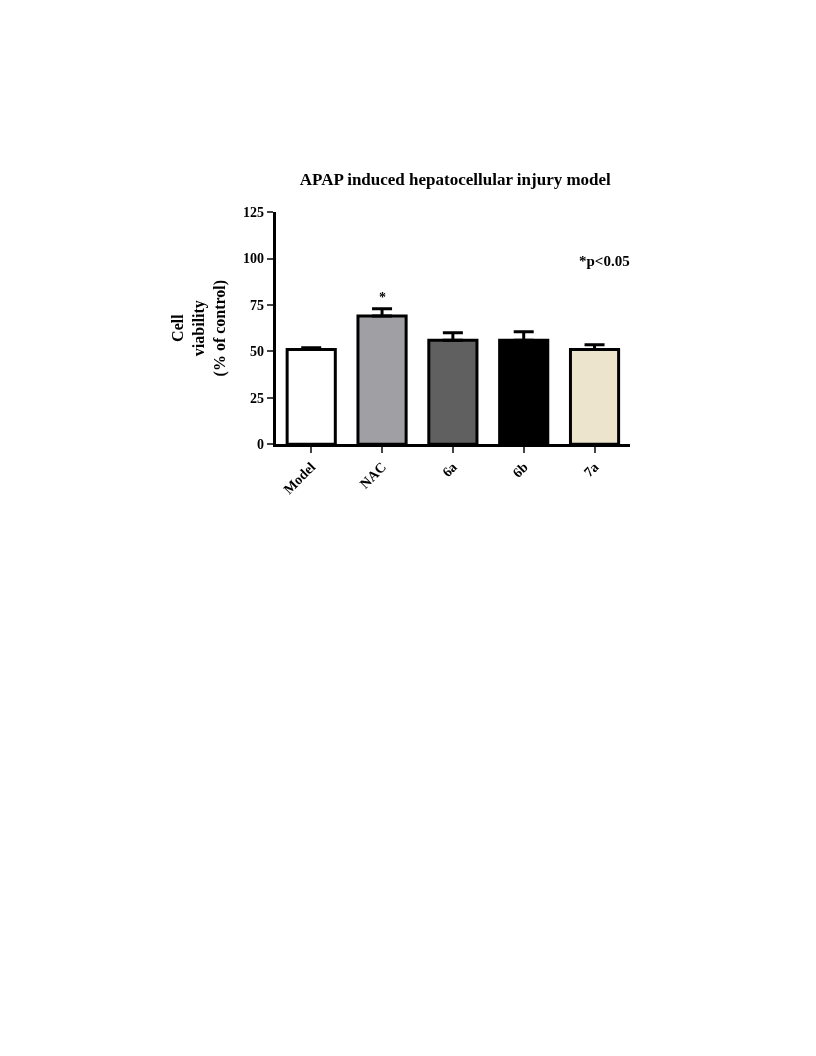 This screenshot has width=816, height=1056. What do you see at coordinates (254, 259) in the screenshot?
I see `y-tick-label: 100` at bounding box center [254, 259].